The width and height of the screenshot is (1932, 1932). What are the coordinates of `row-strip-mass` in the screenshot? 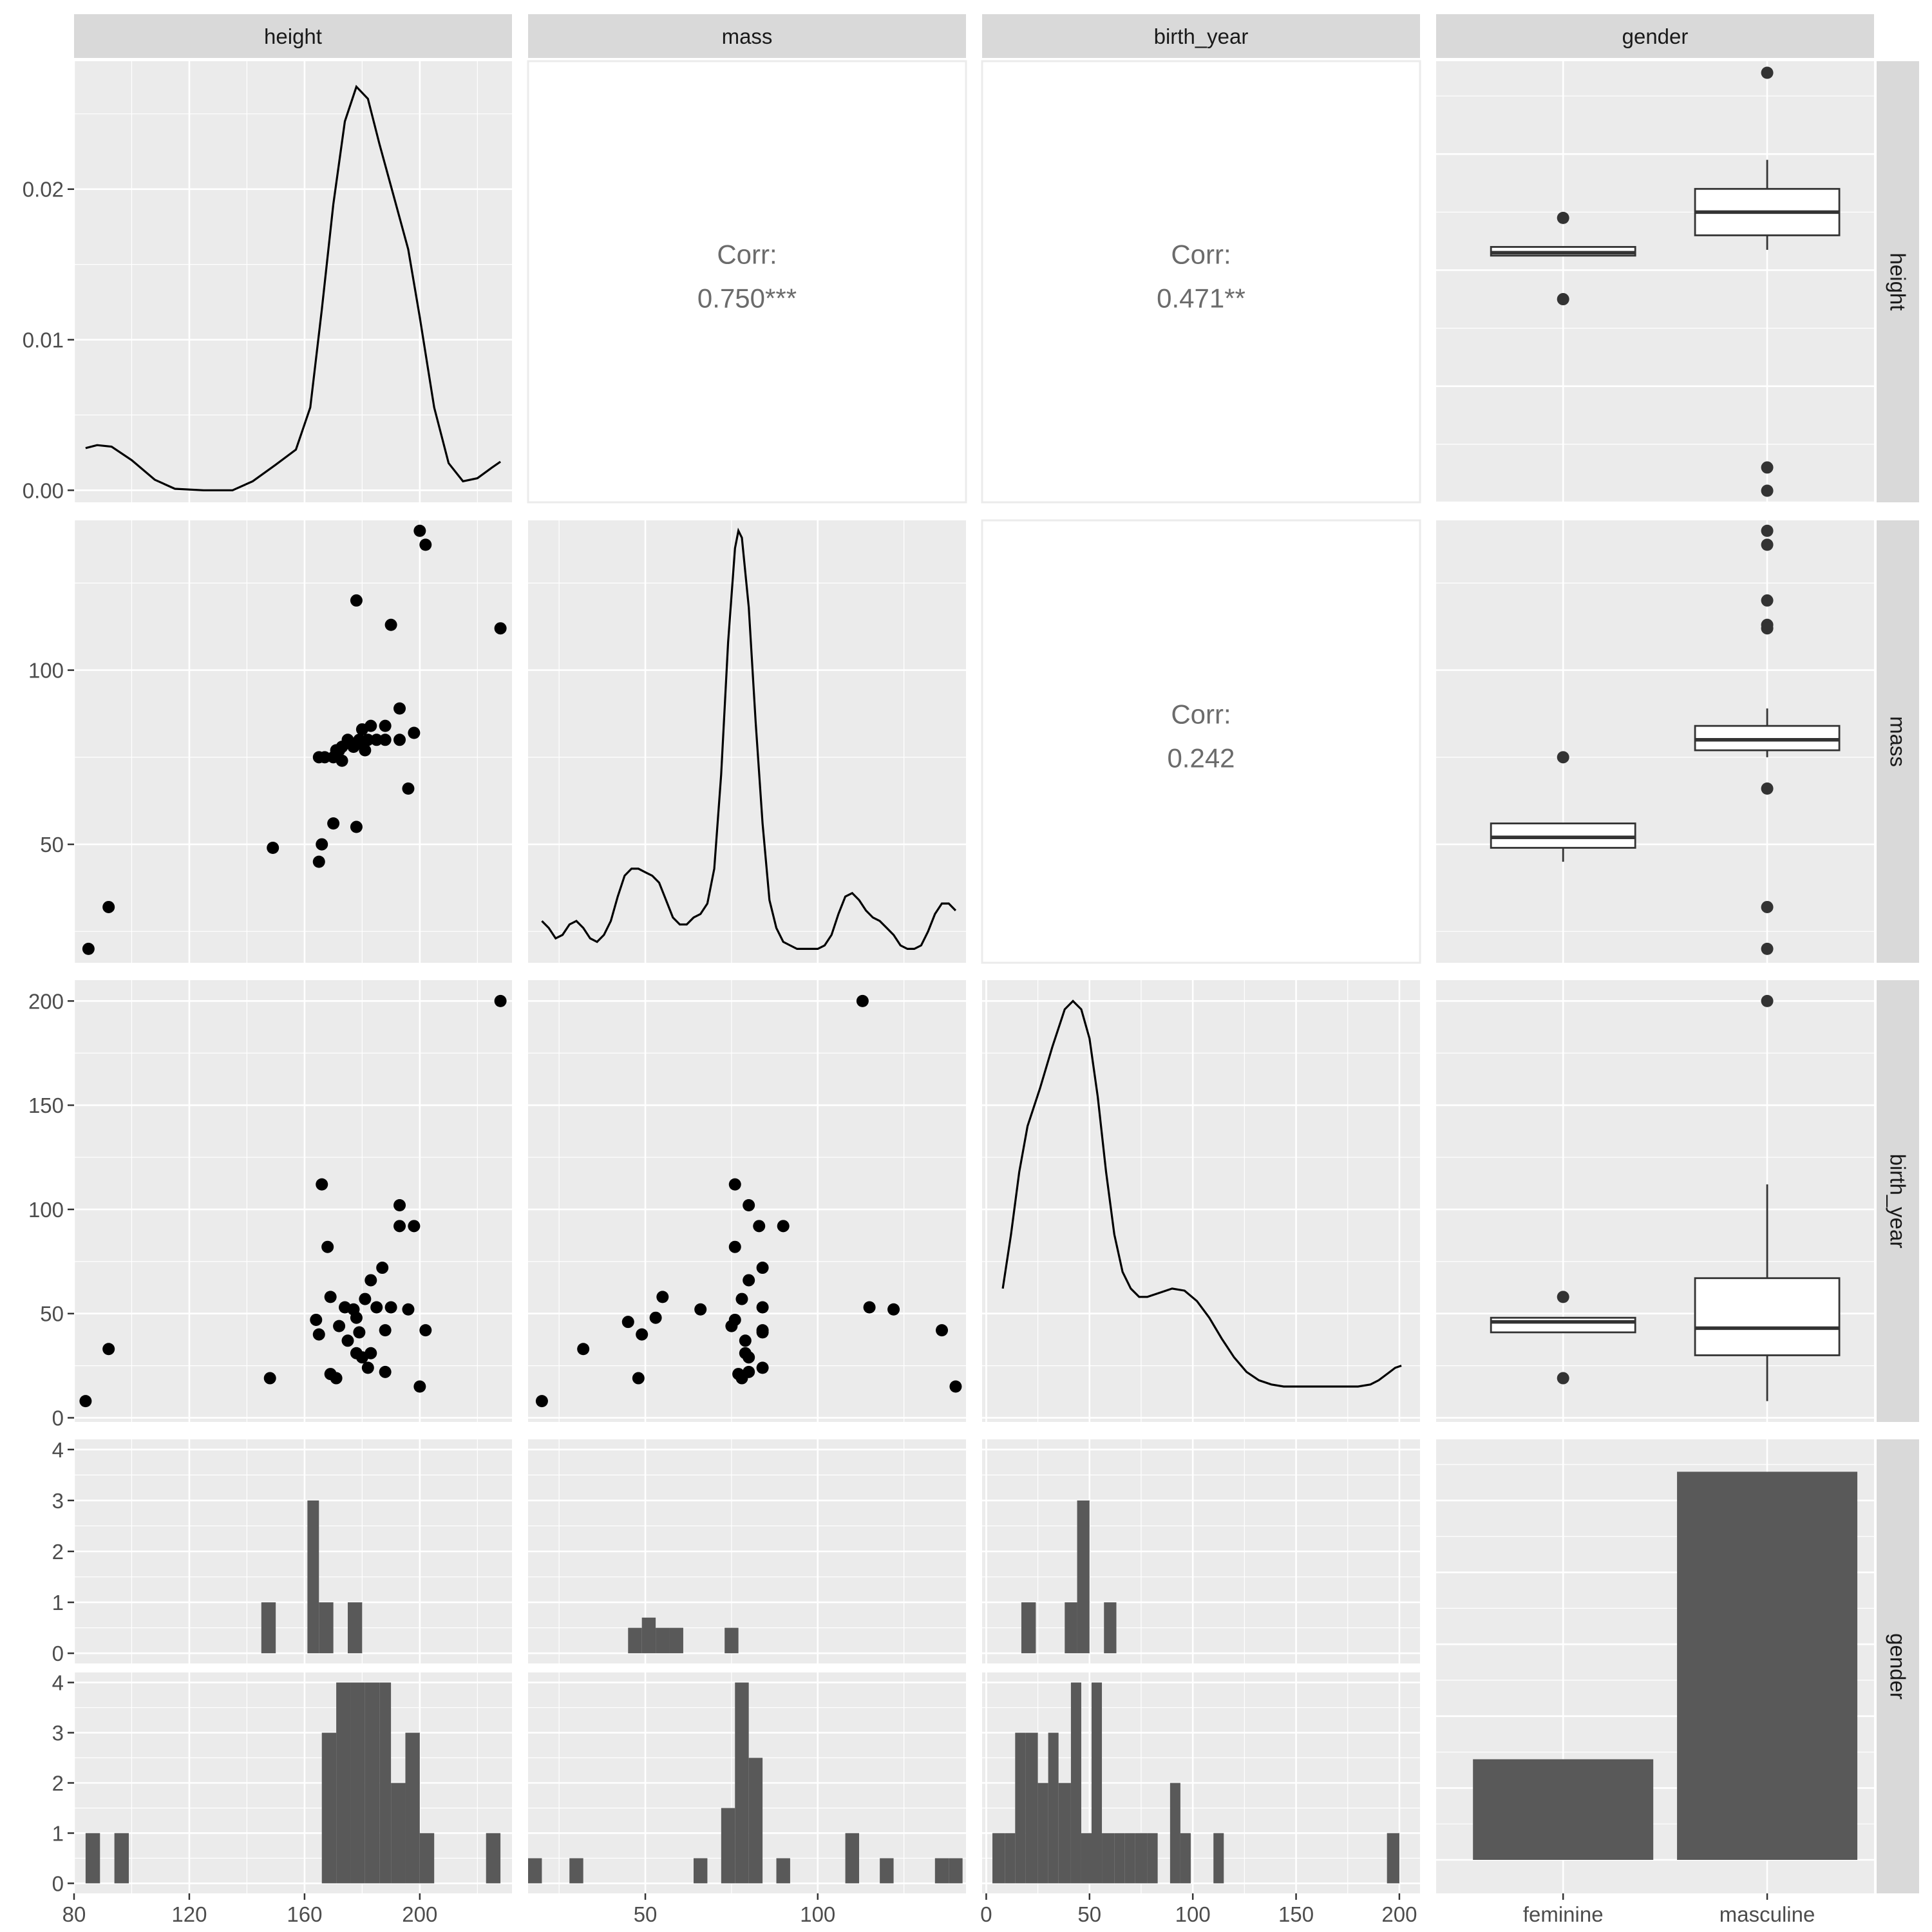 It's located at (1898, 742).